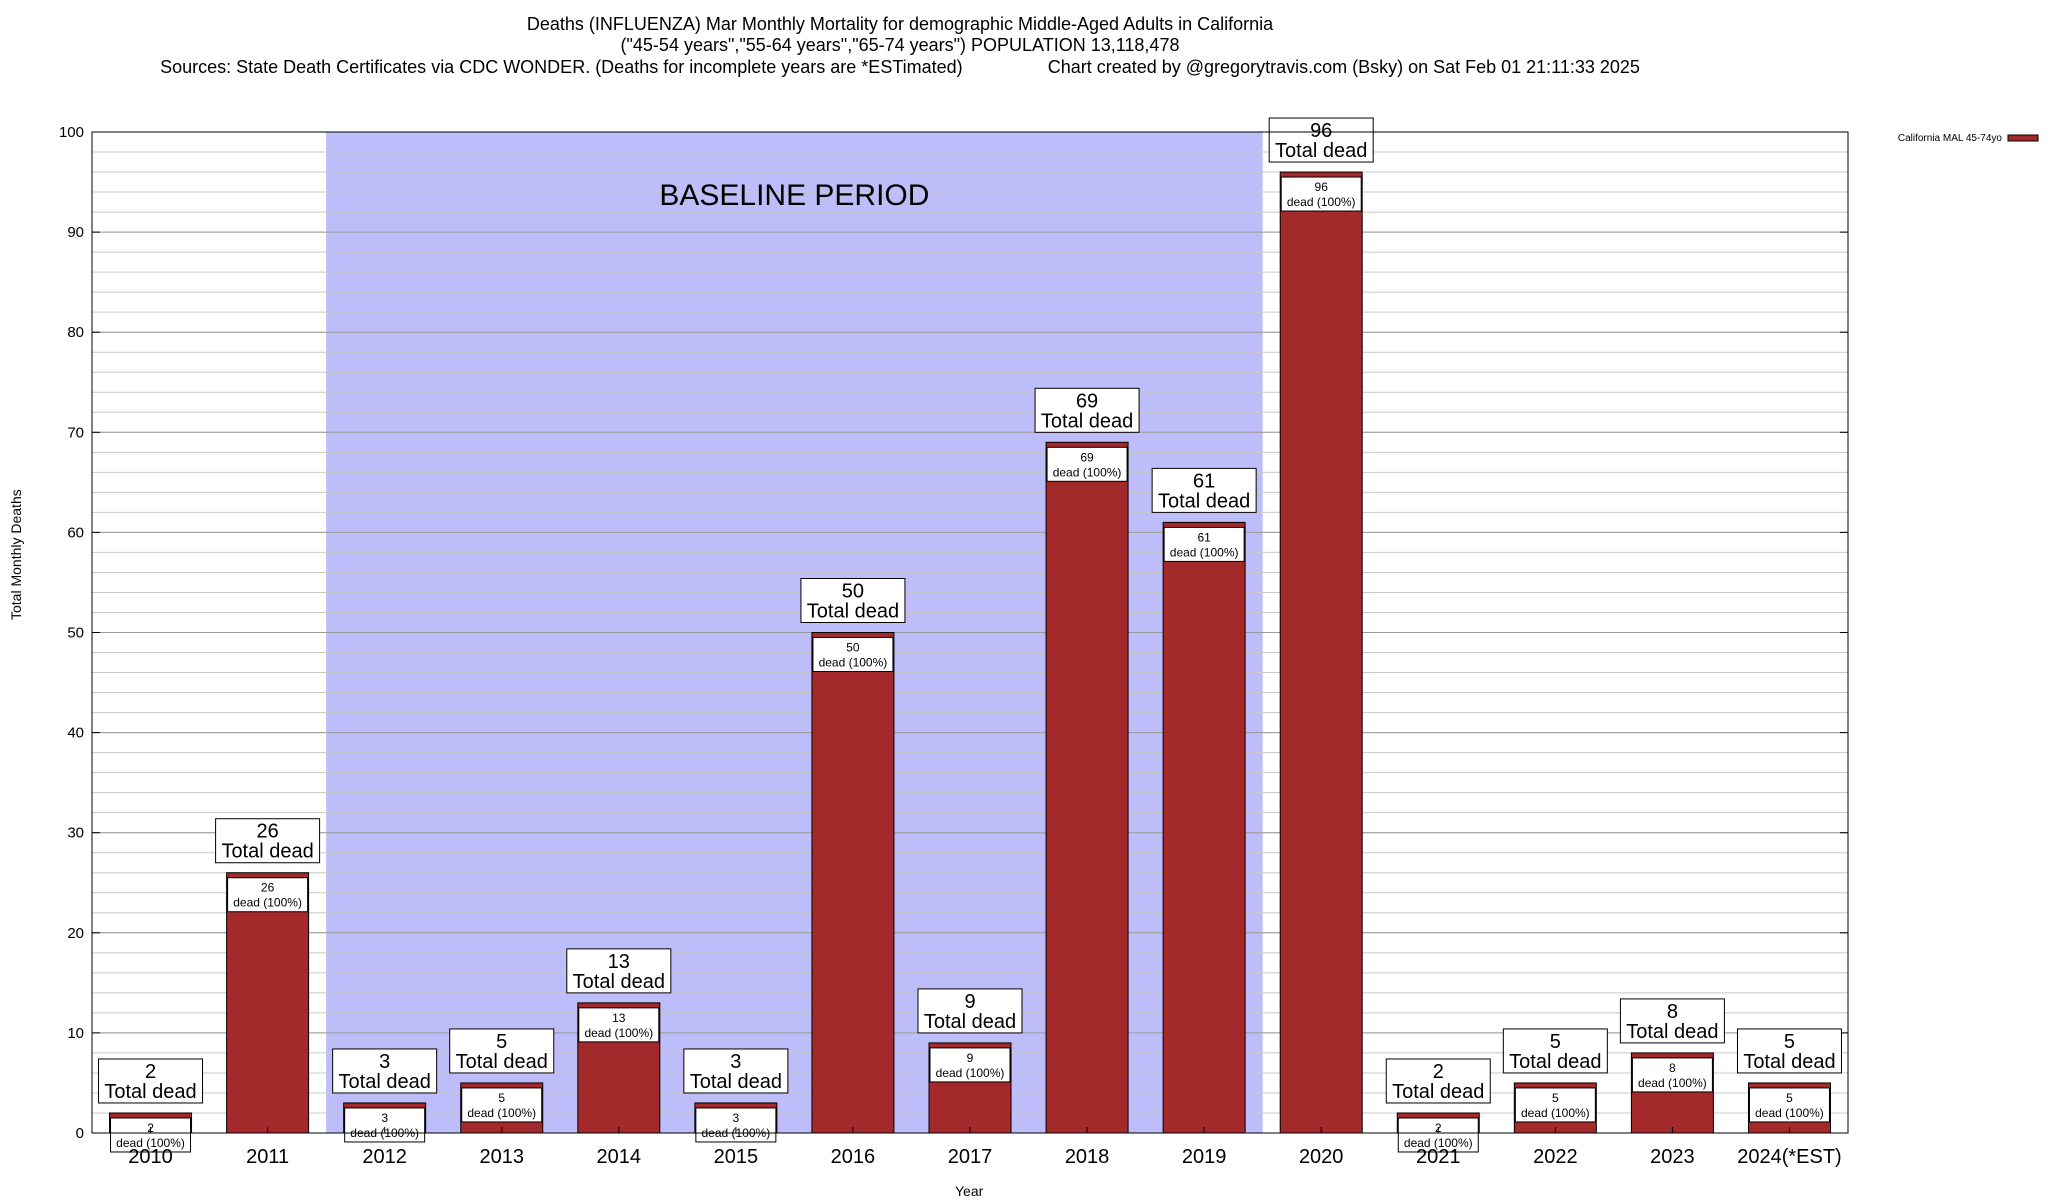  Describe the element at coordinates (501, 1157) in the screenshot. I see `x-tick-label: 2013` at that location.